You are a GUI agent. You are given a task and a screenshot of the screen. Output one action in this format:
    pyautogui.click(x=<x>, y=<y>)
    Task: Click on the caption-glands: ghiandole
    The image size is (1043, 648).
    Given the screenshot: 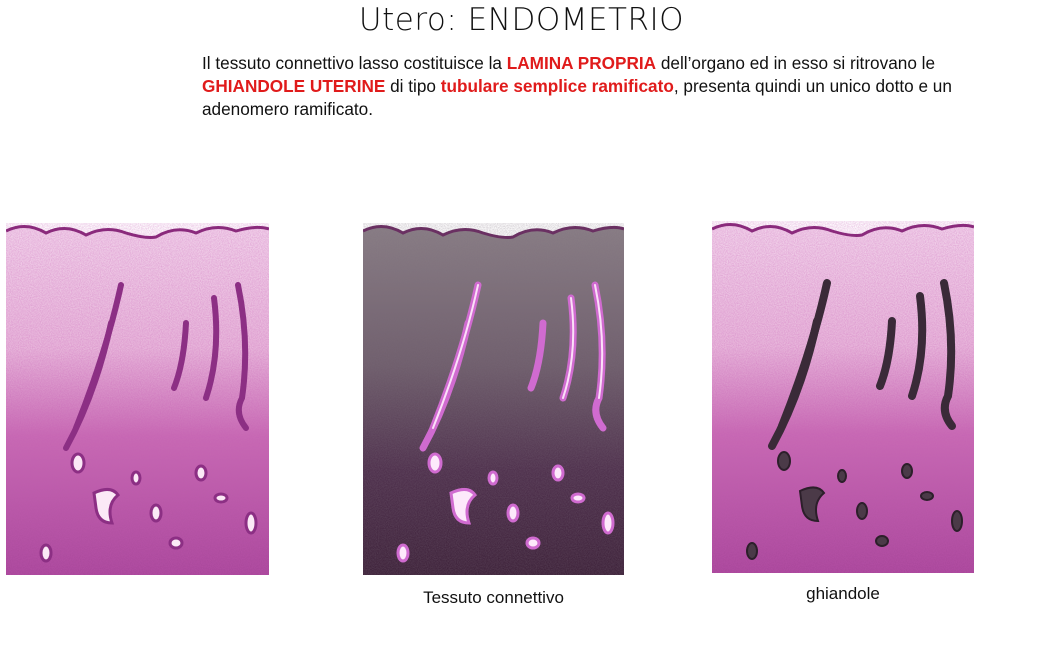 What is the action you would take?
    pyautogui.click(x=843, y=593)
    